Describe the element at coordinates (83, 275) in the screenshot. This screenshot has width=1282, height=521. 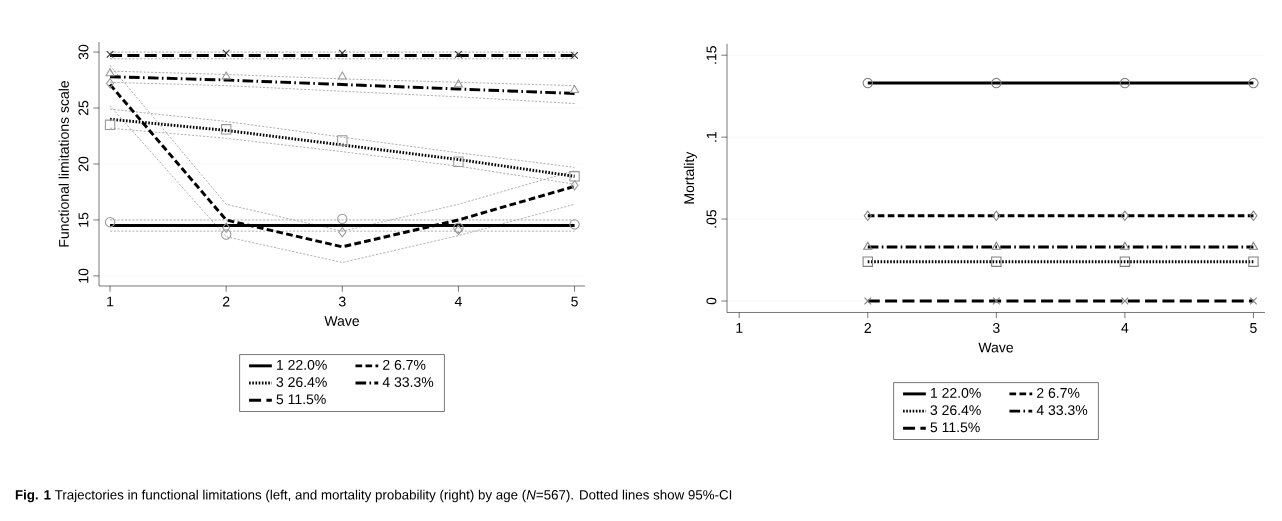
I see `y-tick-label: 10` at that location.